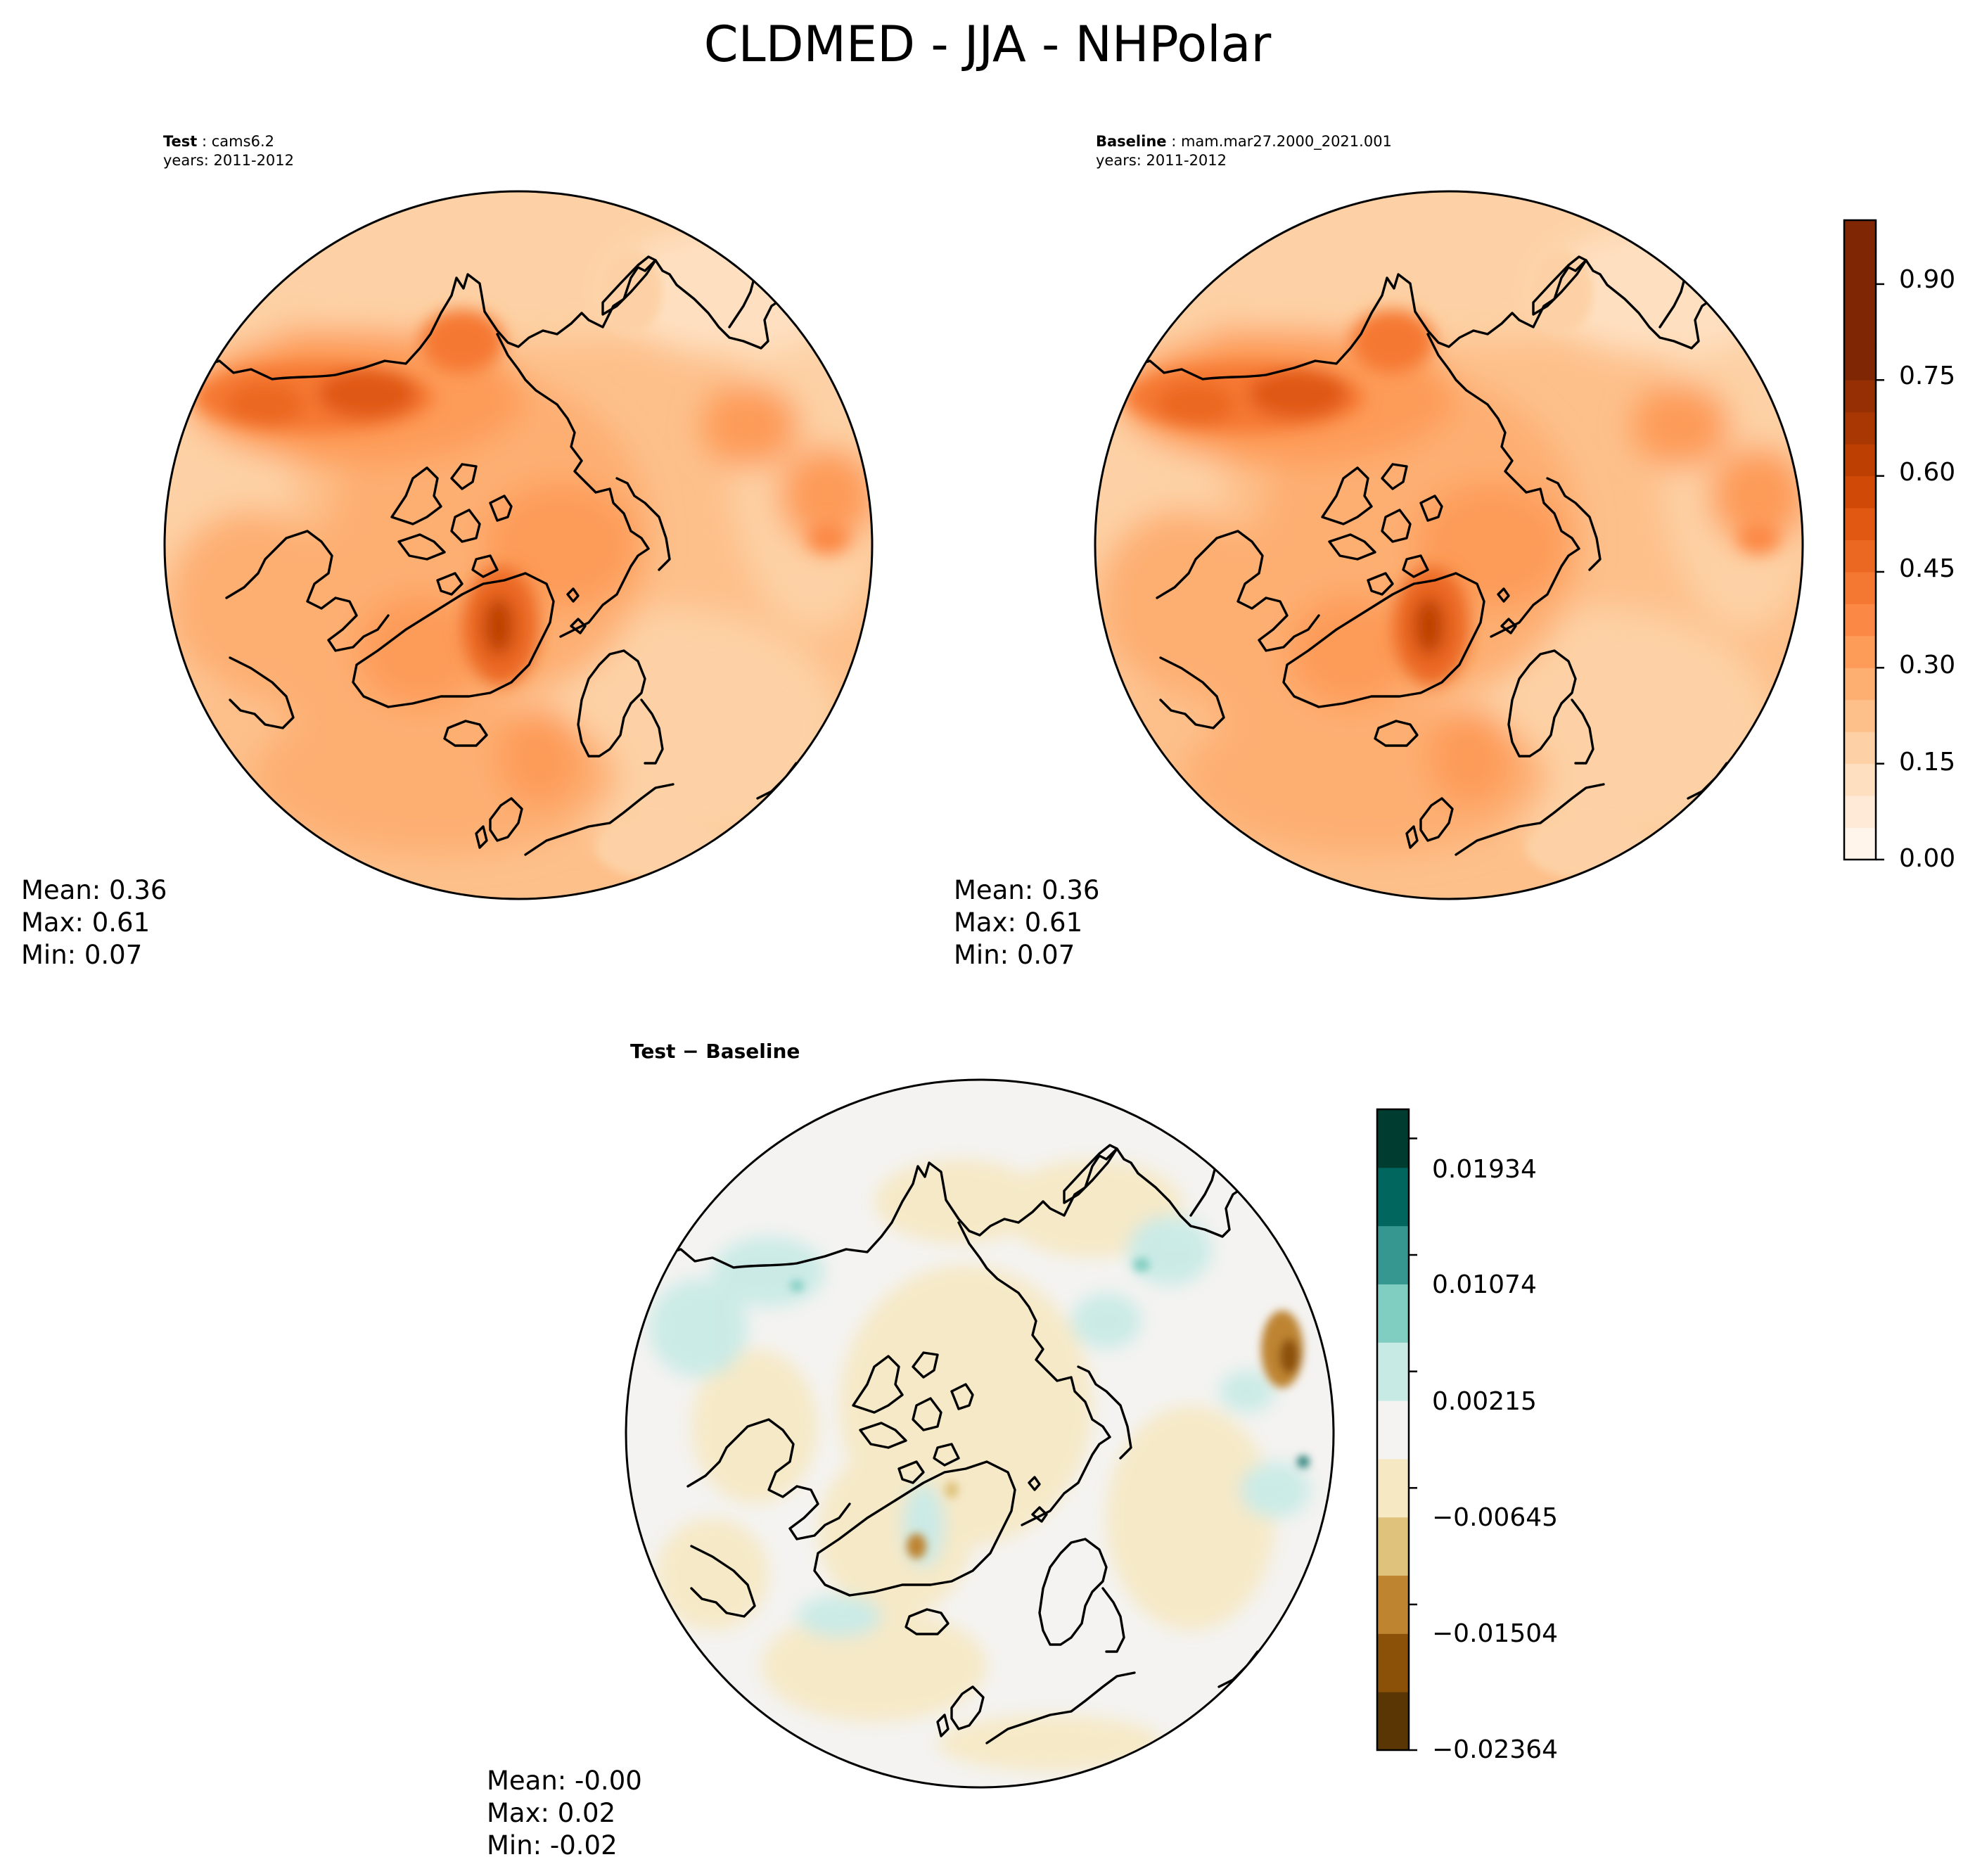 The image size is (1975, 1876). I want to click on difference-colorbar-tick: −0.01504, so click(1495, 1633).